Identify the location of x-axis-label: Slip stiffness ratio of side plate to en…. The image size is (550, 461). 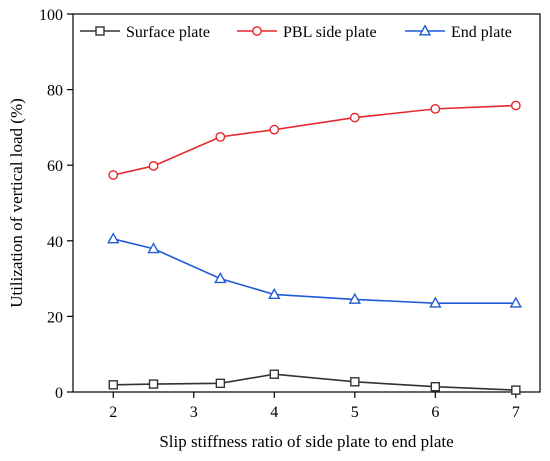
(306, 441).